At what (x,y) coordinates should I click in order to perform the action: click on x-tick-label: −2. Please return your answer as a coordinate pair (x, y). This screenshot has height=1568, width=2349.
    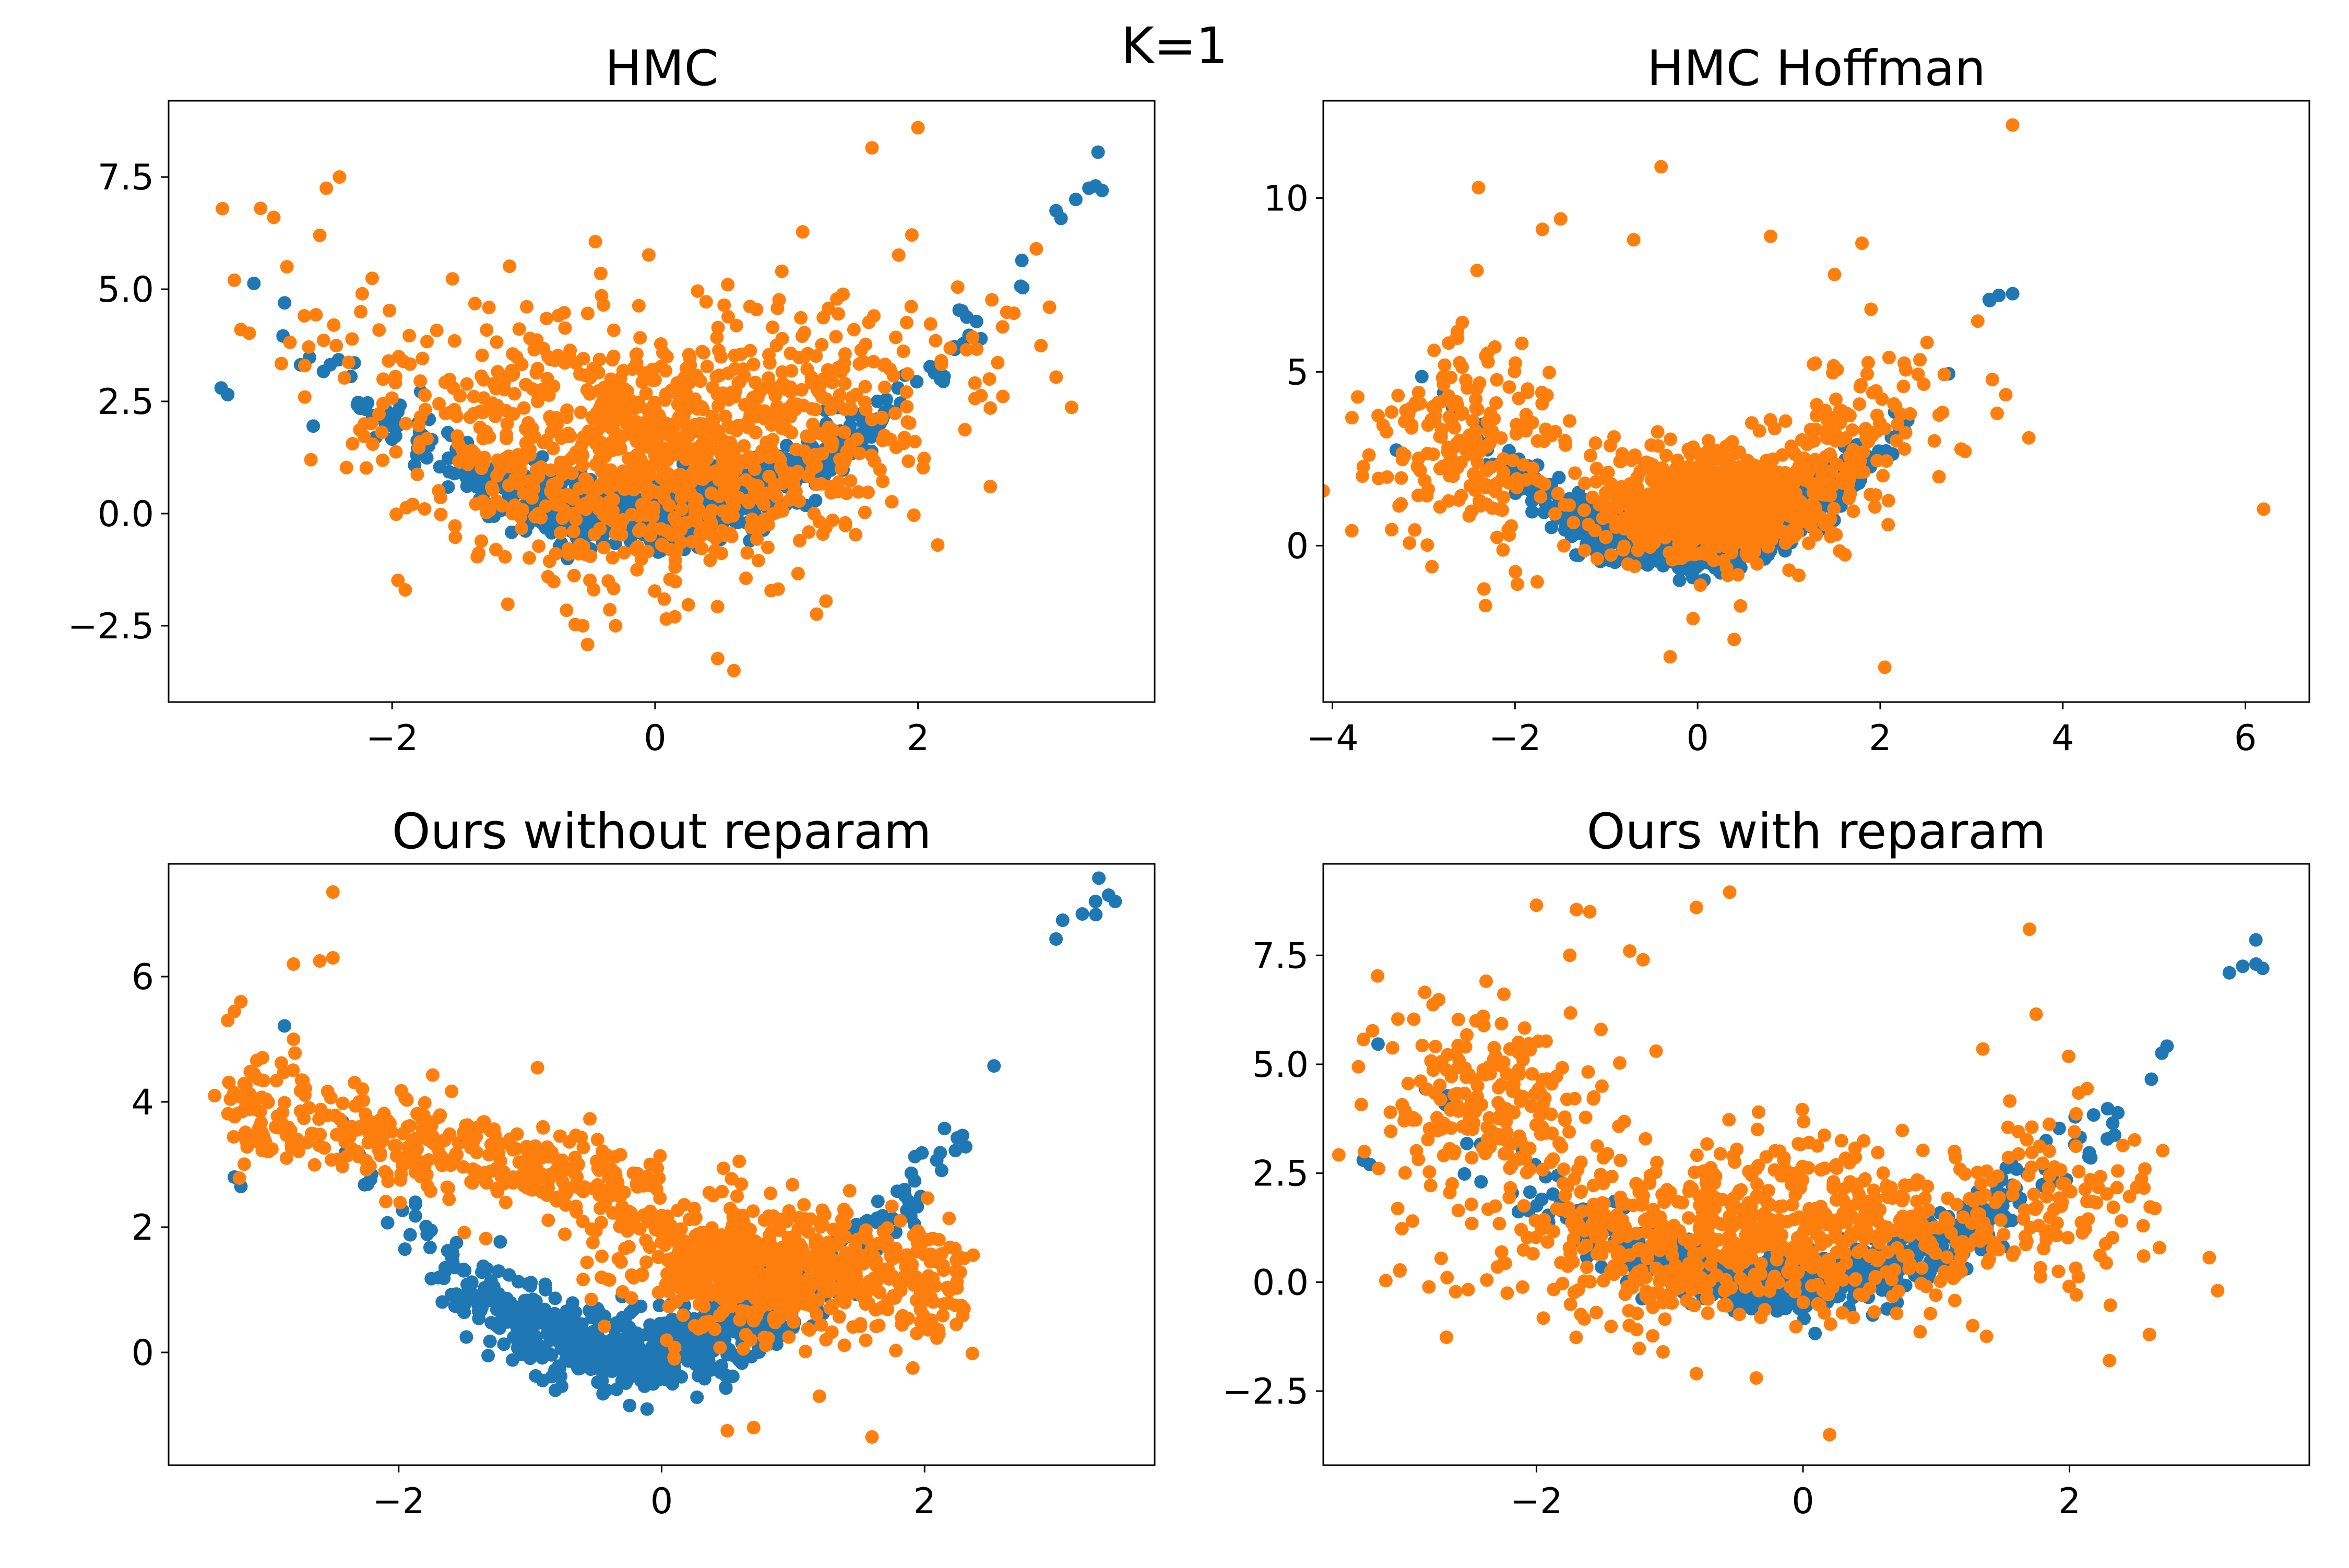
    Looking at the image, I should click on (1515, 738).